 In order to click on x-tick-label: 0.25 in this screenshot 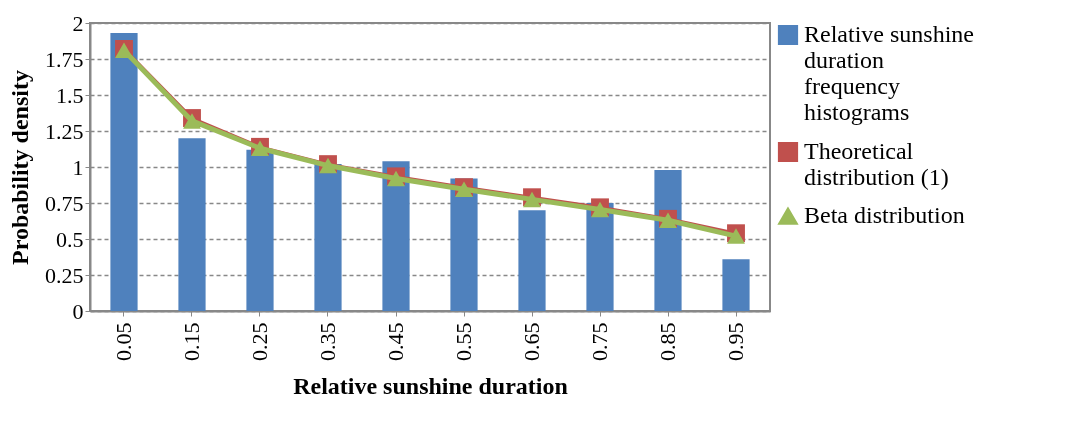, I will do `click(259, 341)`.